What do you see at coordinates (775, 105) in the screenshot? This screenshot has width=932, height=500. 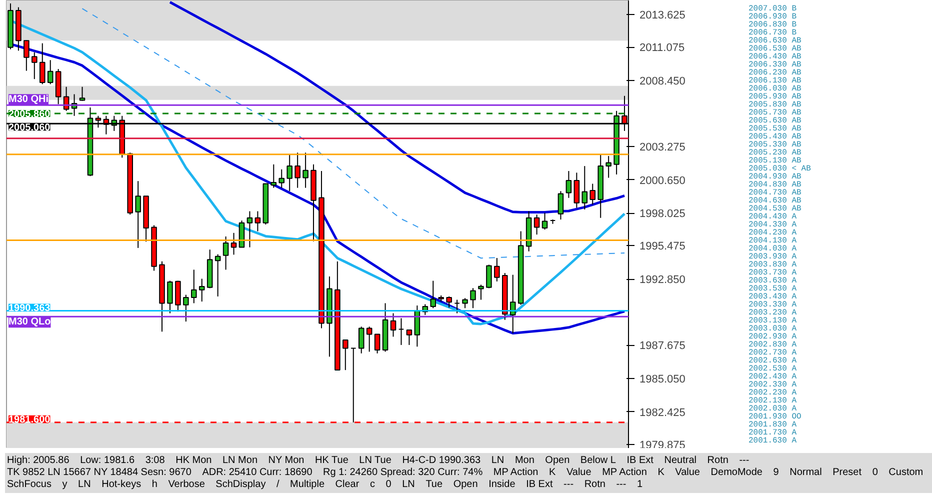 I see `text: 2005.830 AB` at bounding box center [775, 105].